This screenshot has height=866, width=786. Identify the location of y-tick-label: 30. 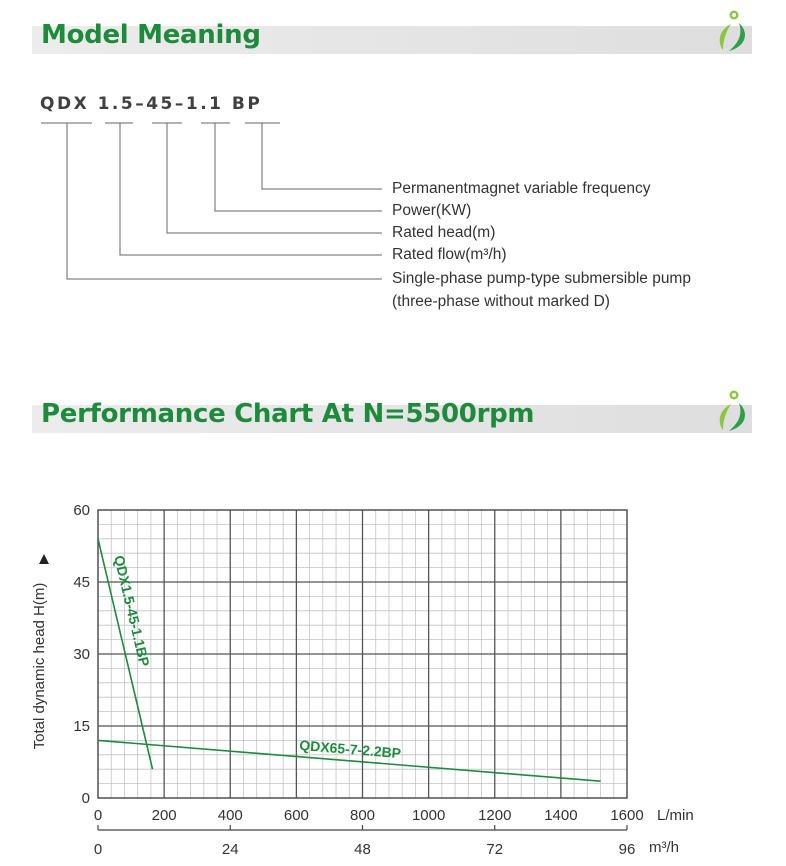
(81, 654).